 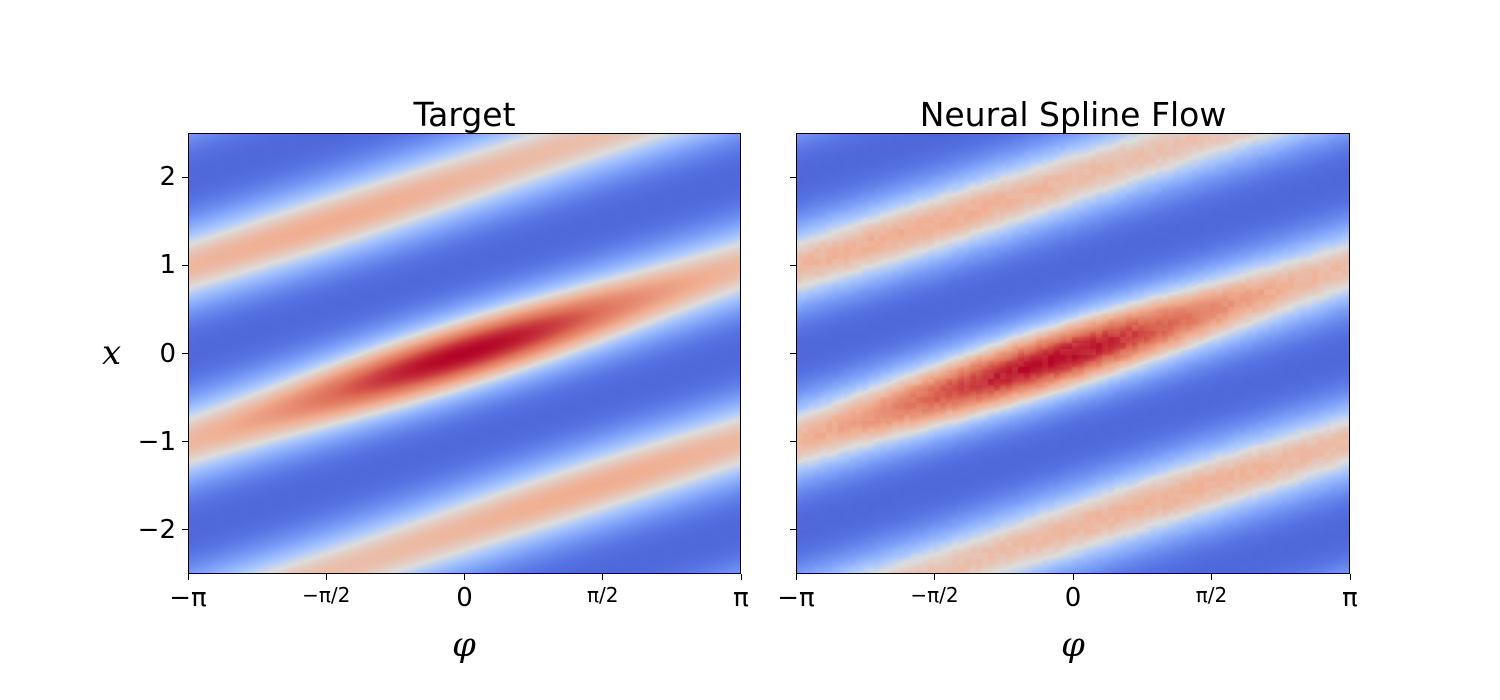 What do you see at coordinates (167, 265) in the screenshot?
I see `y-tick-label: 1` at bounding box center [167, 265].